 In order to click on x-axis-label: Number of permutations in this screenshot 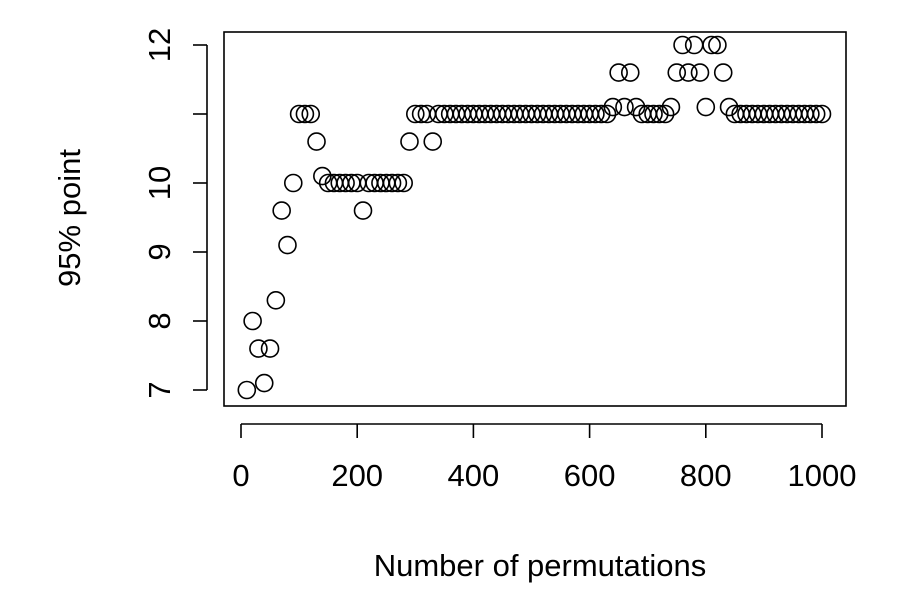, I will do `click(540, 565)`.